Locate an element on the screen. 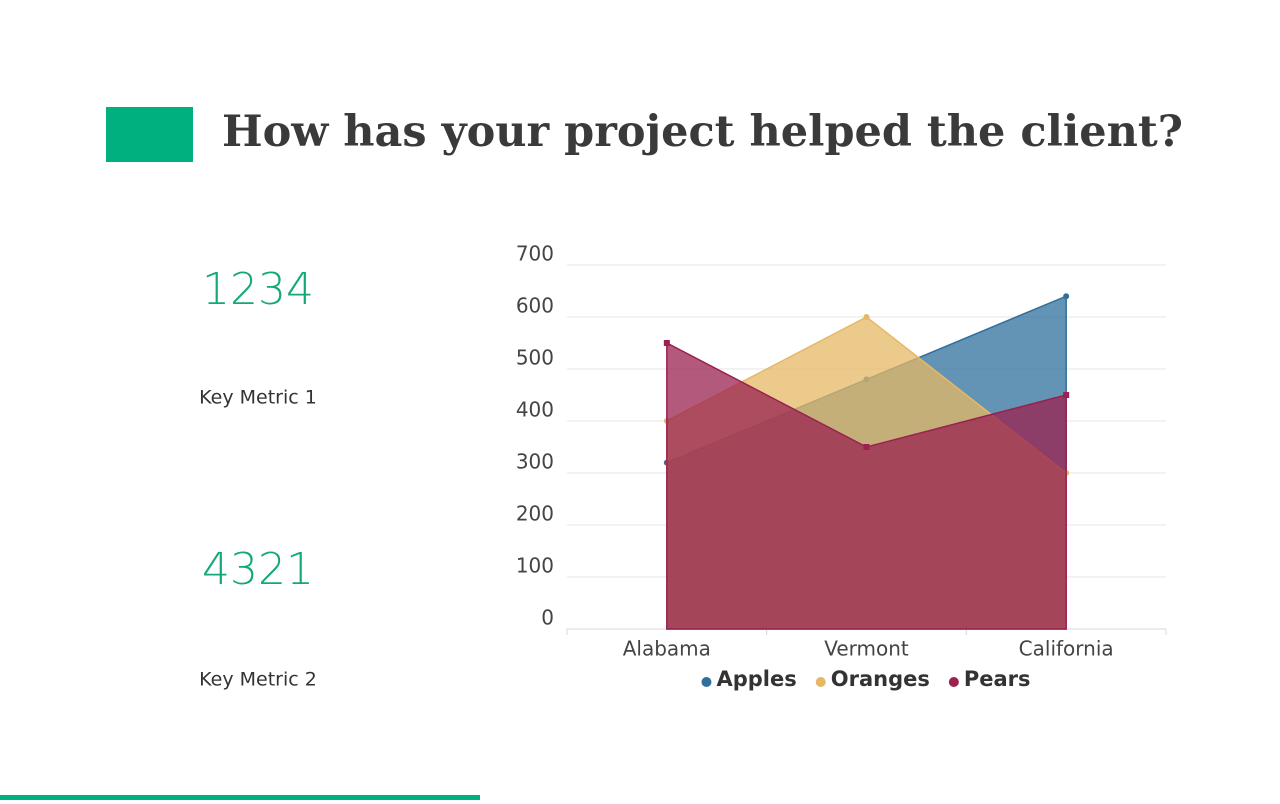 The image size is (1280, 804). legend-label: Pears is located at coordinates (997, 679).